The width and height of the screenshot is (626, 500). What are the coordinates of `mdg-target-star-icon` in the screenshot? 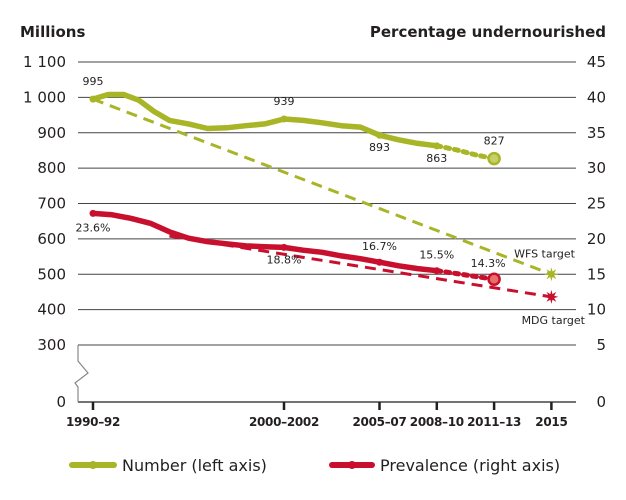 It's located at (551, 296).